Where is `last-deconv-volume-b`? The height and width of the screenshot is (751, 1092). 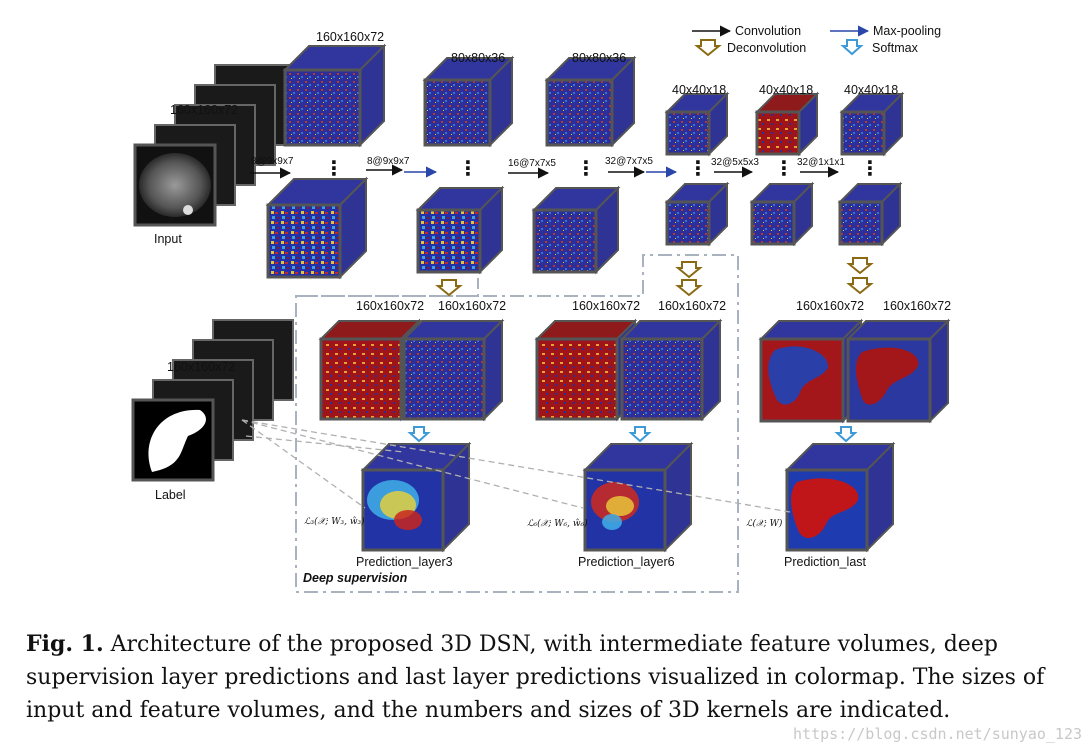
last-deconv-volume-b is located at coordinates (898, 371).